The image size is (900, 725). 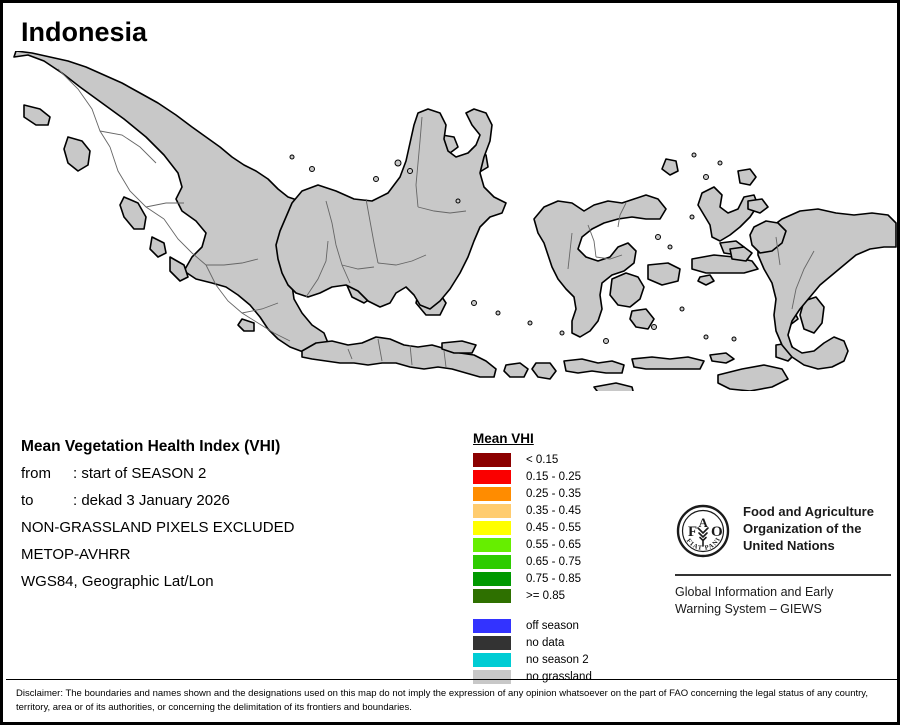 What do you see at coordinates (151, 446) in the screenshot?
I see `info-heading: Mean Vegetation Health Index (VHI)` at bounding box center [151, 446].